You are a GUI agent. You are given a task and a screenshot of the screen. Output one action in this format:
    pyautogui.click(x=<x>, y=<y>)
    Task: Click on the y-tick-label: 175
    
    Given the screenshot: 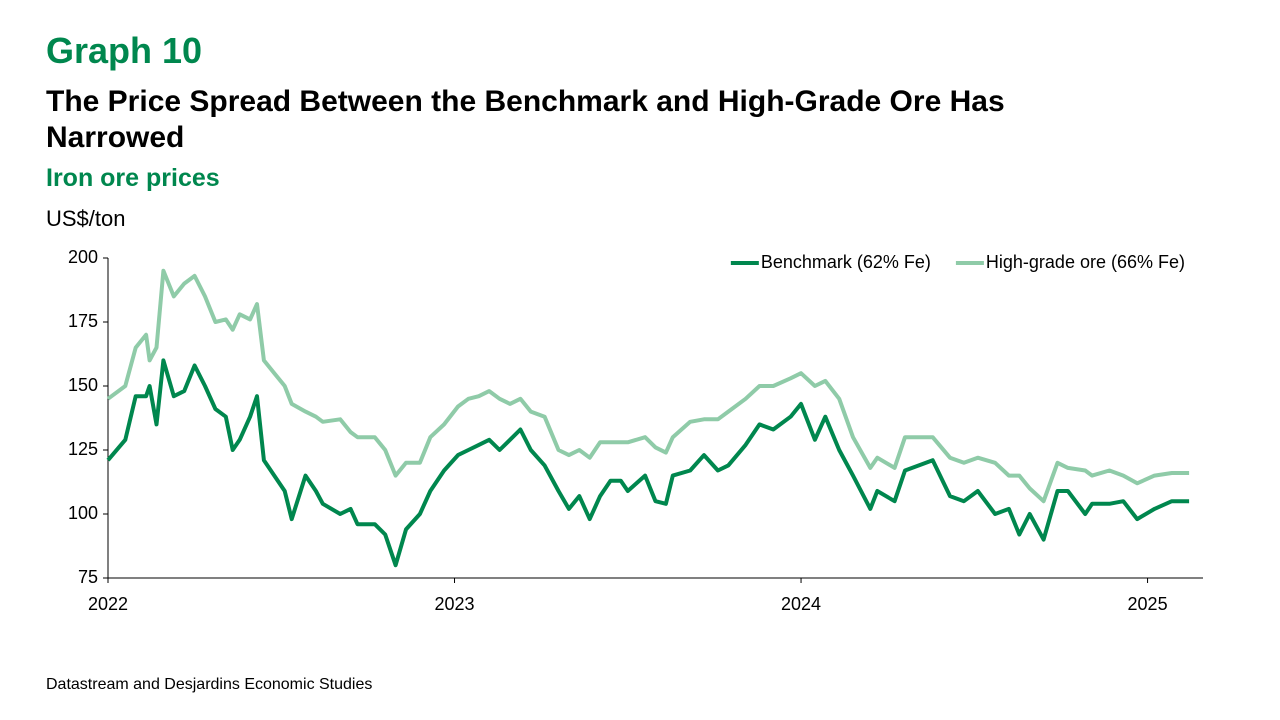 What is the action you would take?
    pyautogui.click(x=83, y=321)
    